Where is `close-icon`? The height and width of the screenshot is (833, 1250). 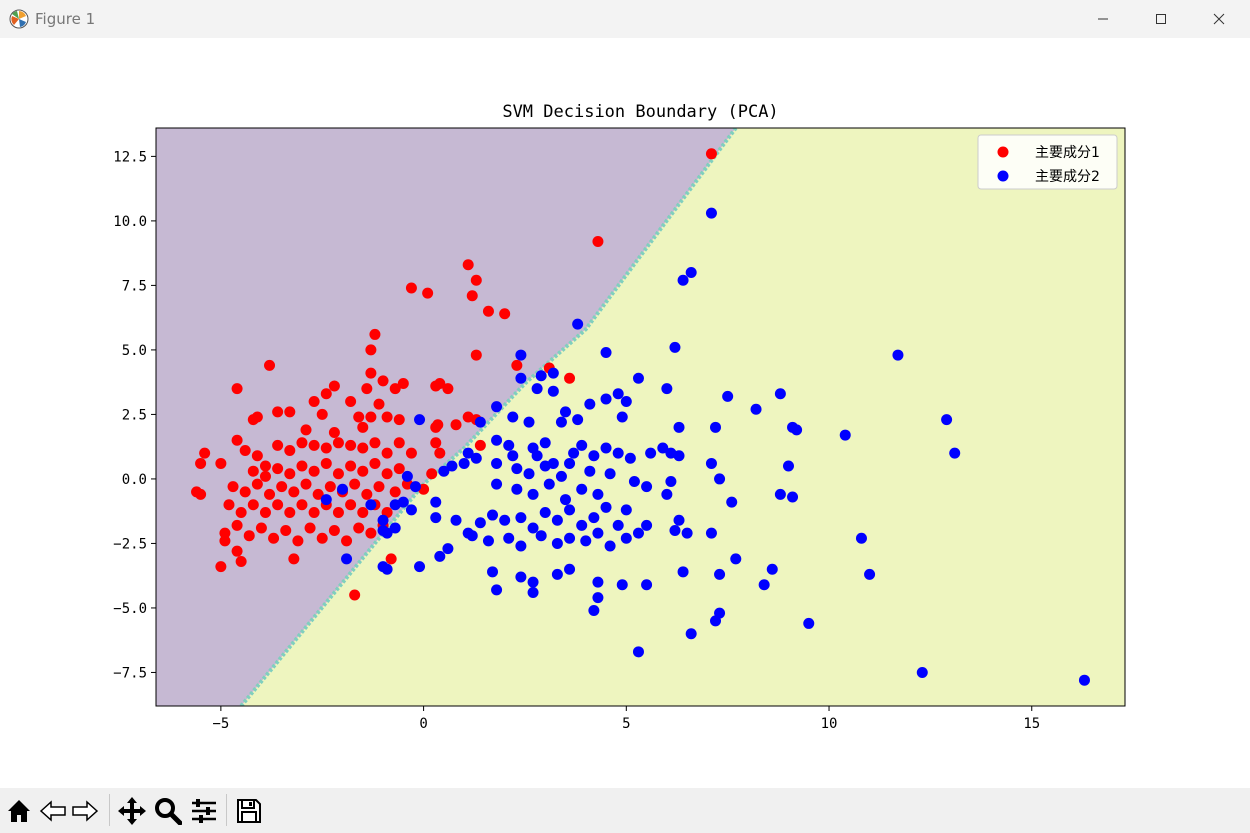
close-icon is located at coordinates (1219, 19).